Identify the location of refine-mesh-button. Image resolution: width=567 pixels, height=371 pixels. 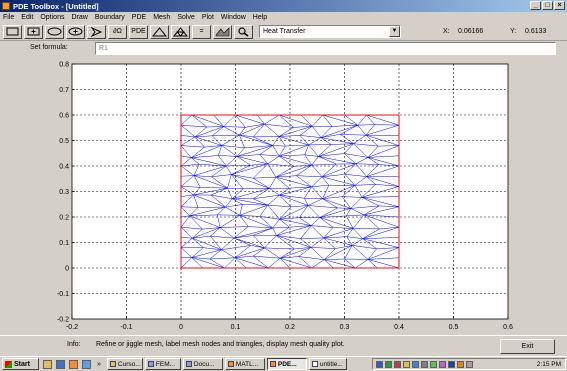
(180, 31).